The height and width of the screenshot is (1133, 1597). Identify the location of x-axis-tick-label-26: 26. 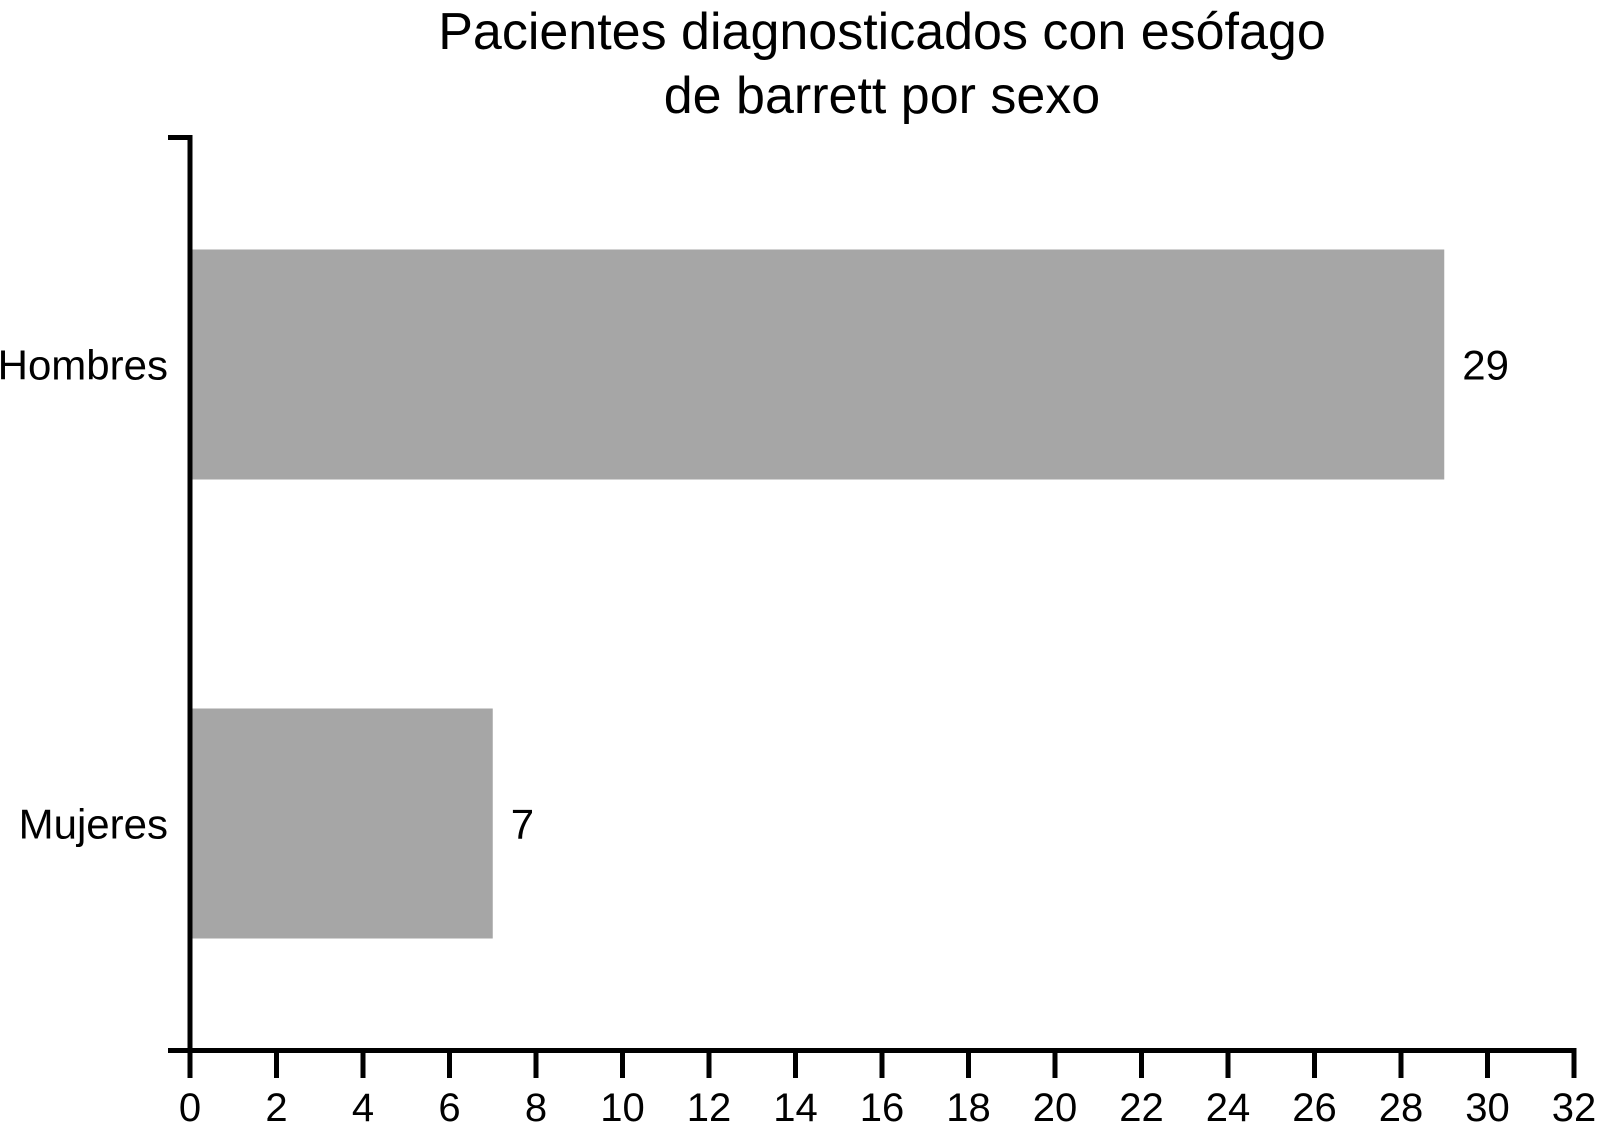
(1314, 1108).